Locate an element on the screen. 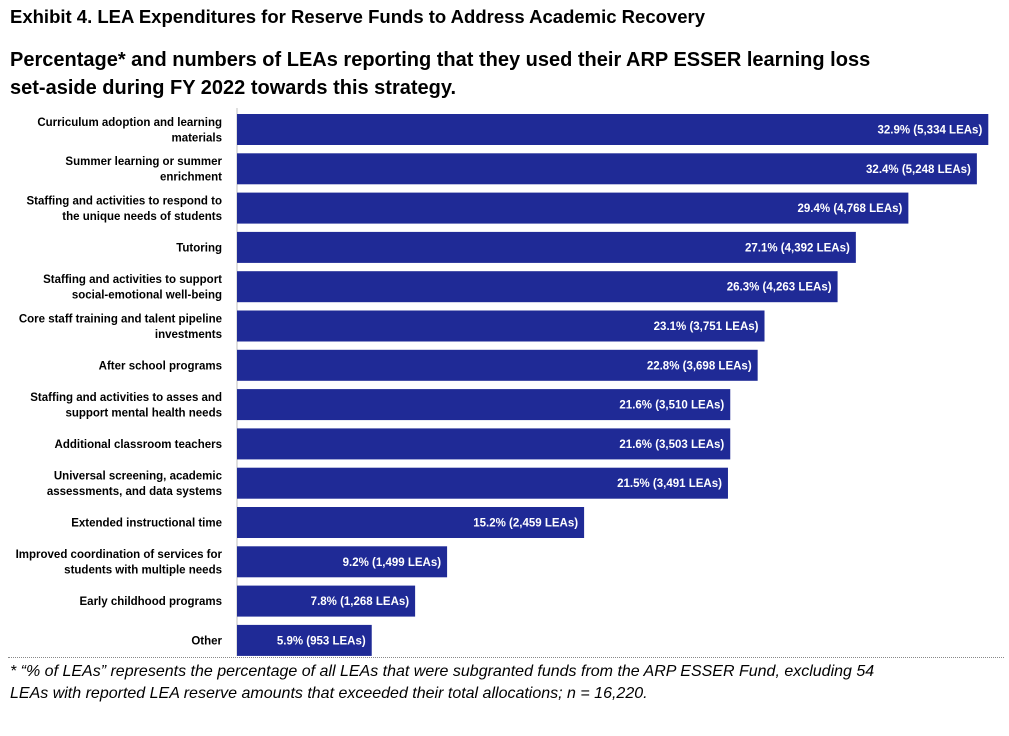  category-label: Additional classroom teachers is located at coordinates (138, 445).